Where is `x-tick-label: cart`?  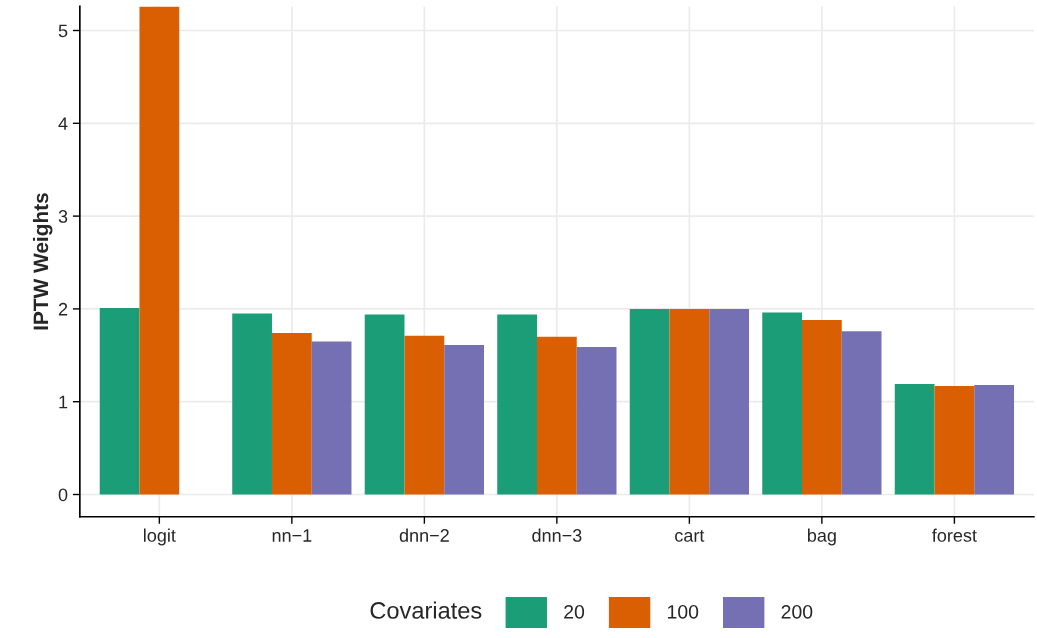 x-tick-label: cart is located at coordinates (690, 536).